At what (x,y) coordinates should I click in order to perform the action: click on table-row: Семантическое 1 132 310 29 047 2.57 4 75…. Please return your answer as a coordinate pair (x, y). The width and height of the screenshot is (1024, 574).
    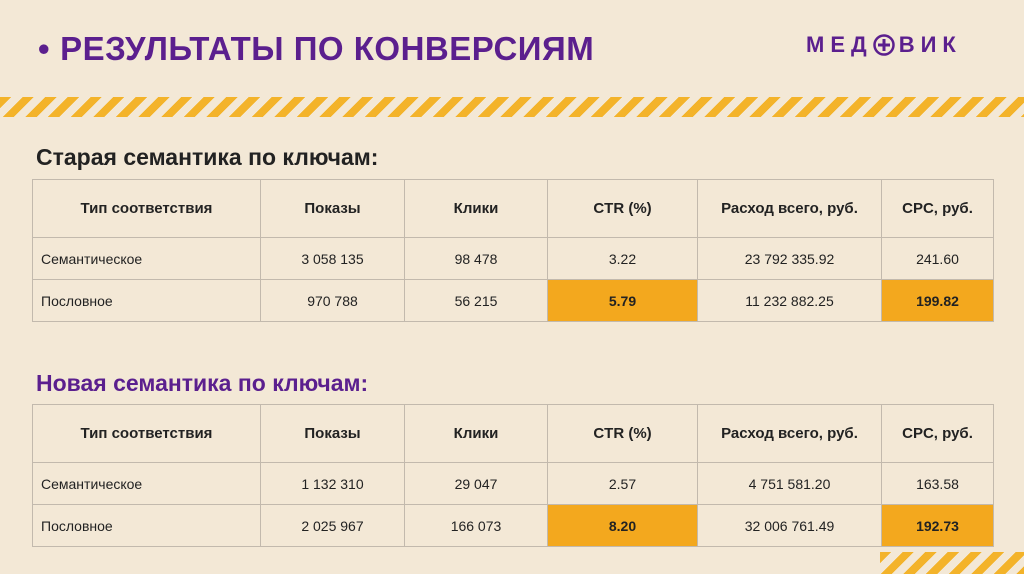
    Looking at the image, I should click on (513, 483).